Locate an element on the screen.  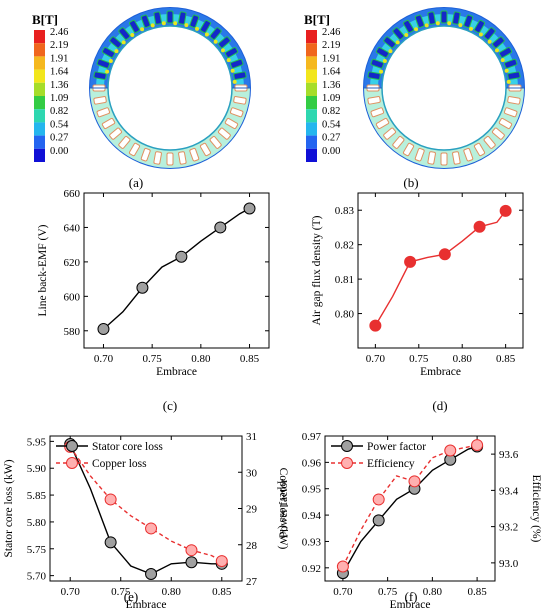
chart-caption: (d) is located at coordinates (439, 405).